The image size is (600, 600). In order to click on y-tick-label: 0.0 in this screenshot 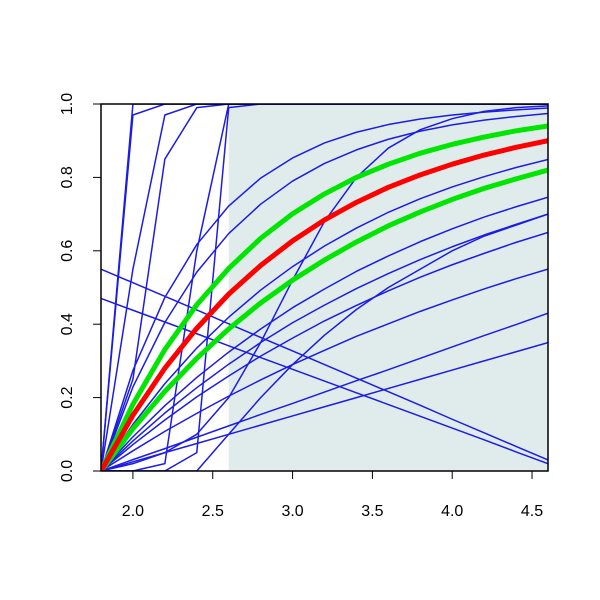, I will do `click(67, 471)`.